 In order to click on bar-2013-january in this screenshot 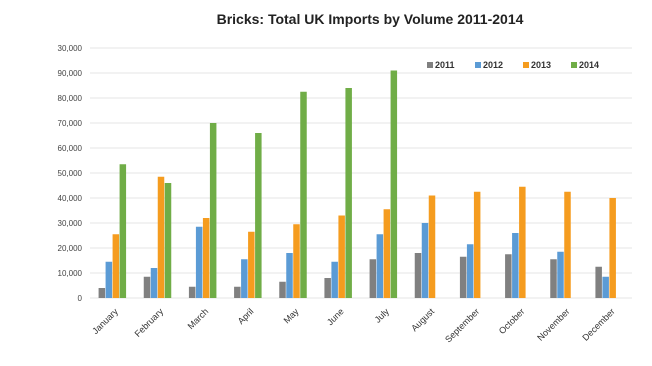, I will do `click(116, 266)`.